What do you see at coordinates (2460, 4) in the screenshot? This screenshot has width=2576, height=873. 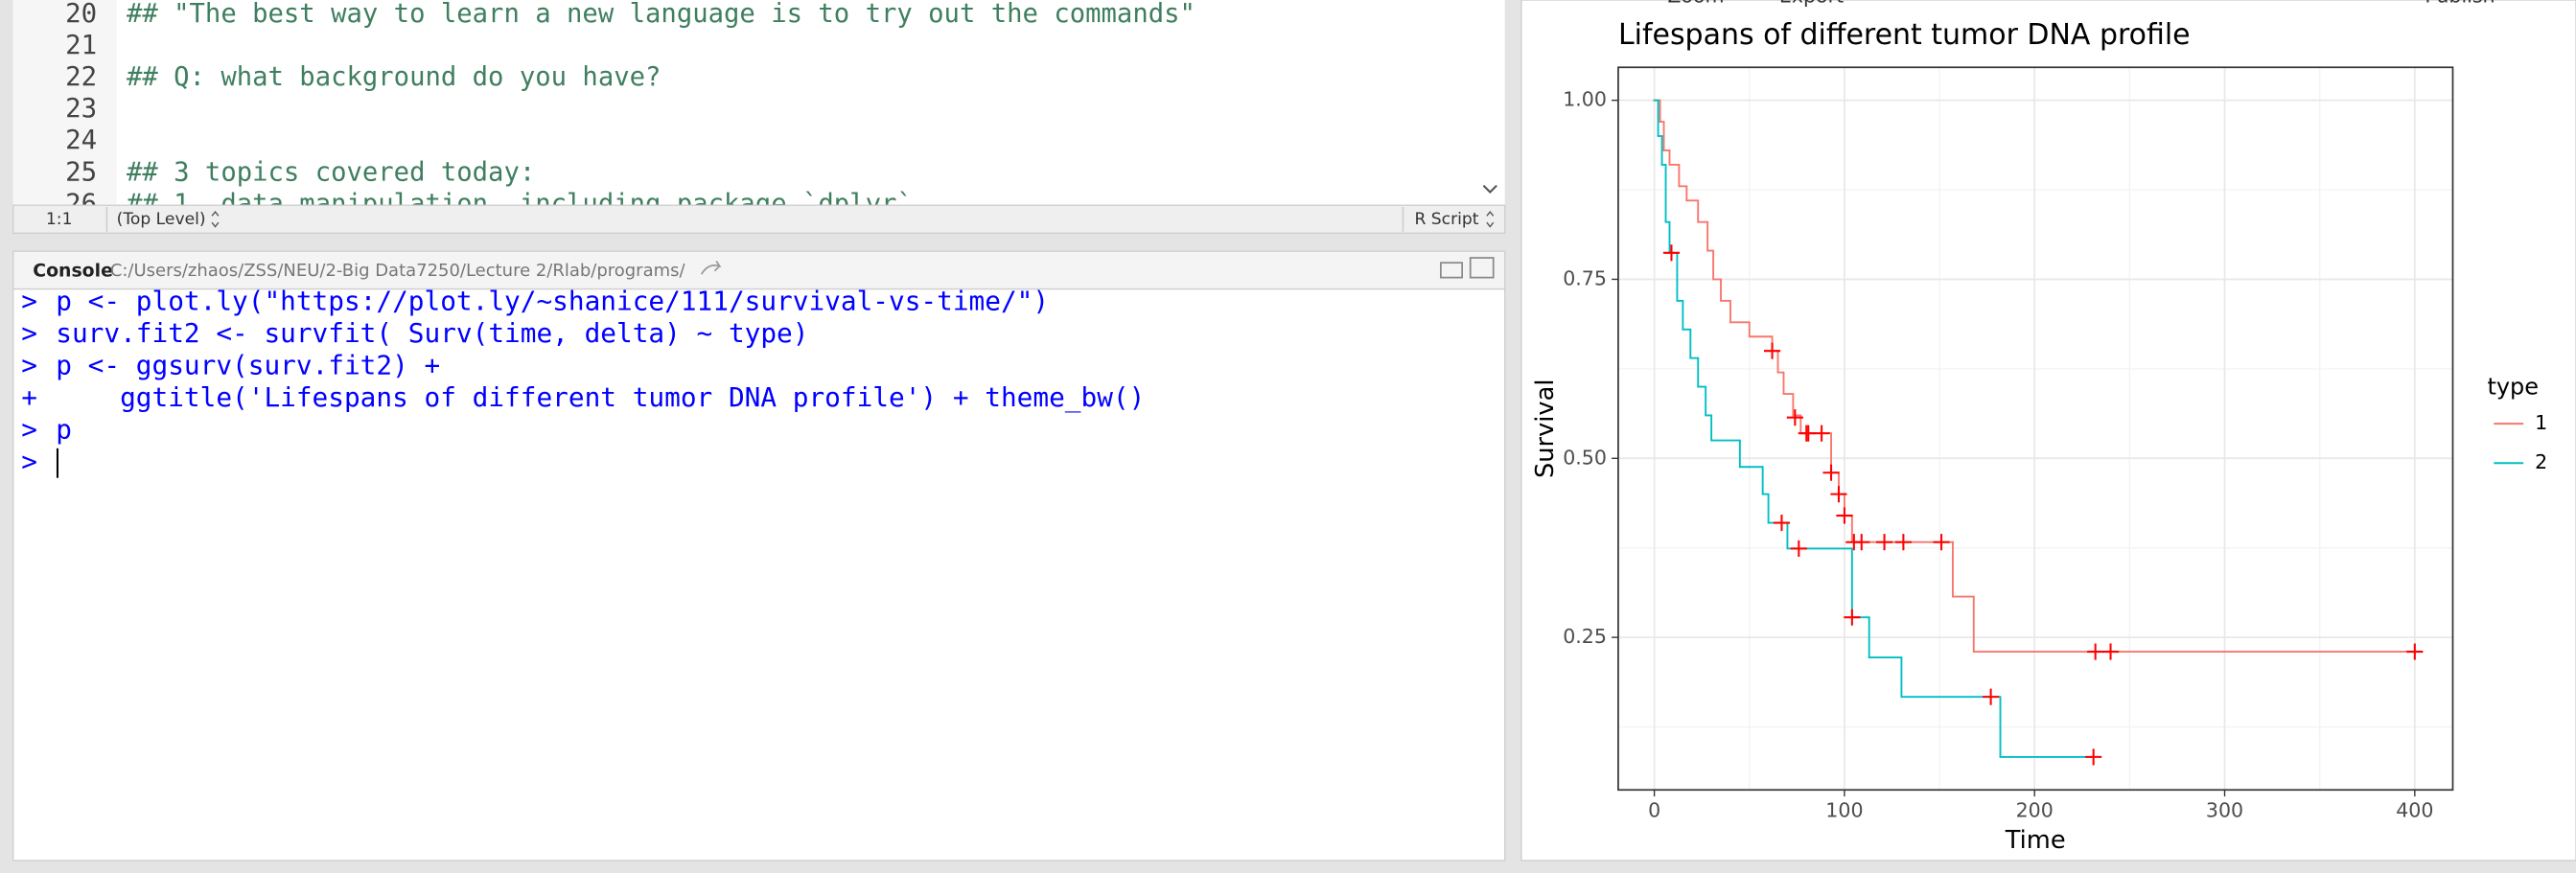 I see `toolbar-button: Publish` at bounding box center [2460, 4].